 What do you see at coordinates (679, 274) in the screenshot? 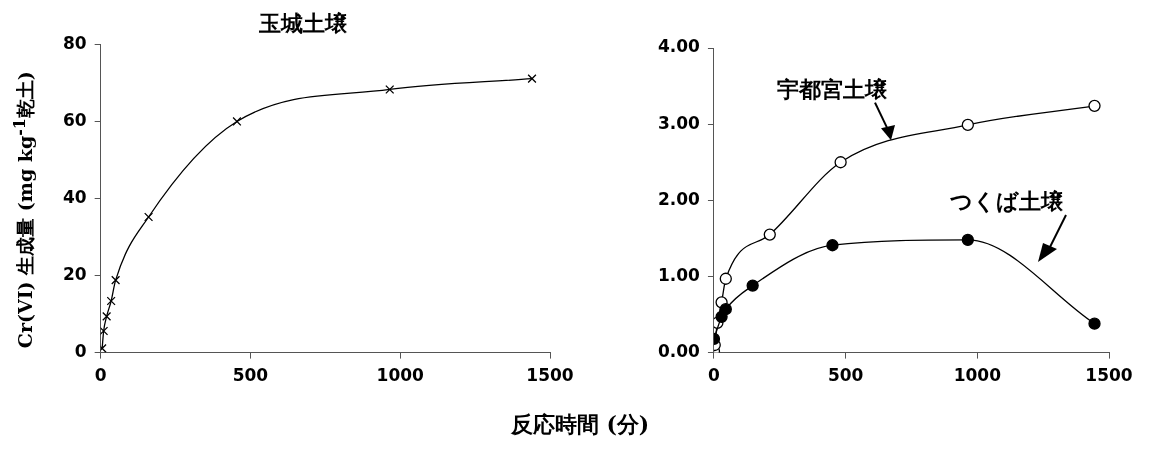
I see `y-tick-label: 1.00` at bounding box center [679, 274].